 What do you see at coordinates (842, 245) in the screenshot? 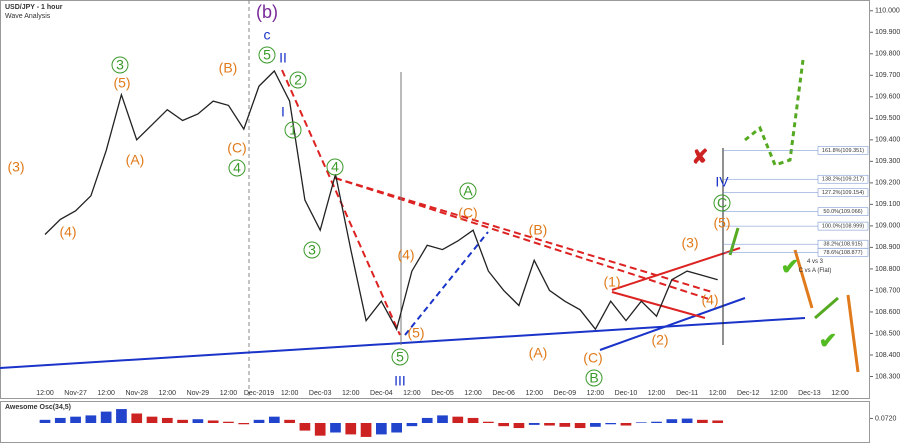
I see `fib-label: 38.2%(108.915)` at bounding box center [842, 245].